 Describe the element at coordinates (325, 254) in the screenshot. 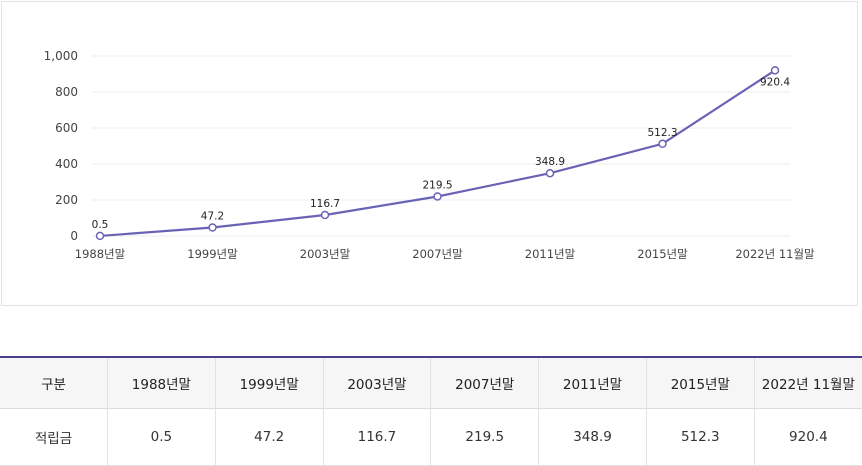

I see `x-tick-label: 2003년말` at that location.